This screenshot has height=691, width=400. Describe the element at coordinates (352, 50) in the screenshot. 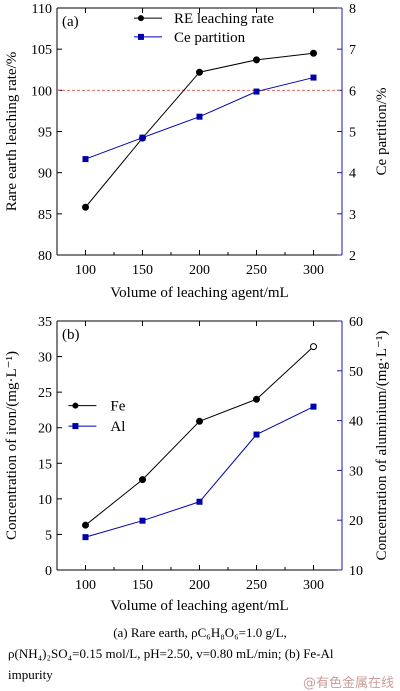

I see `y-right-tick-label: 7` at that location.